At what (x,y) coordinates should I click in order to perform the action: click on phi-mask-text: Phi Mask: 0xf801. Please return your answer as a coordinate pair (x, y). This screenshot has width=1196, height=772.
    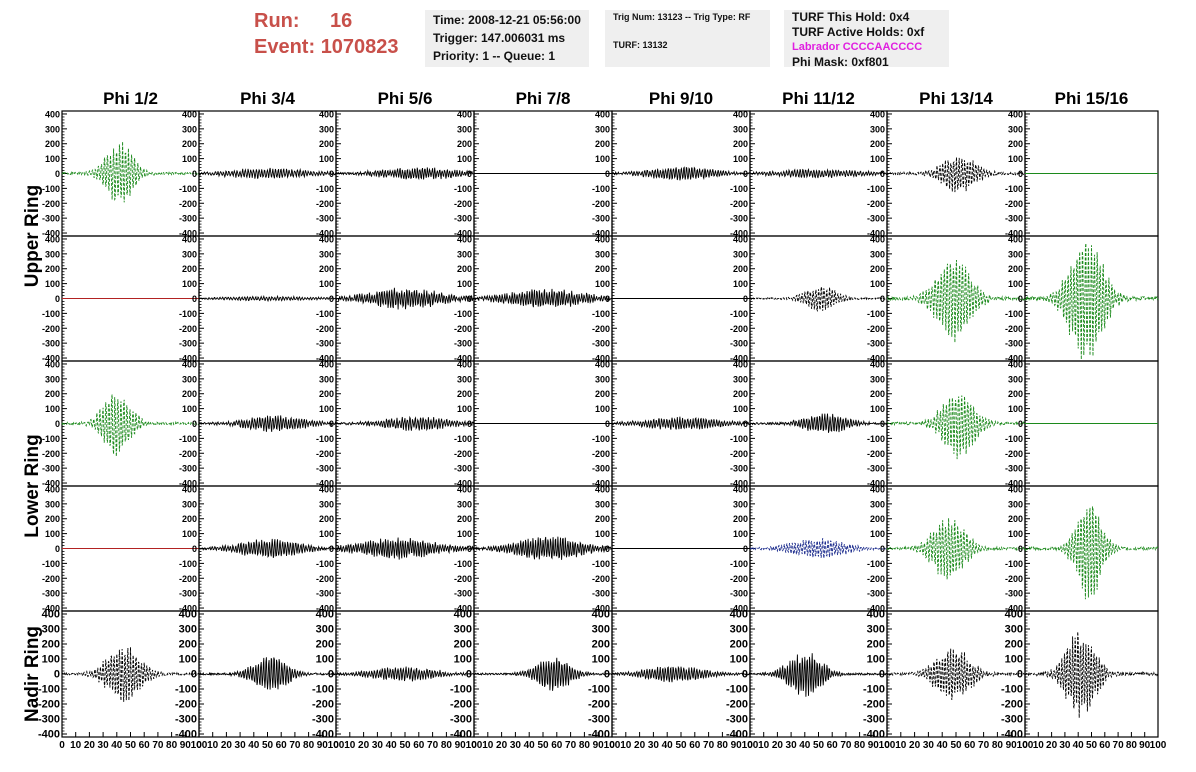
    Looking at the image, I should click on (840, 62).